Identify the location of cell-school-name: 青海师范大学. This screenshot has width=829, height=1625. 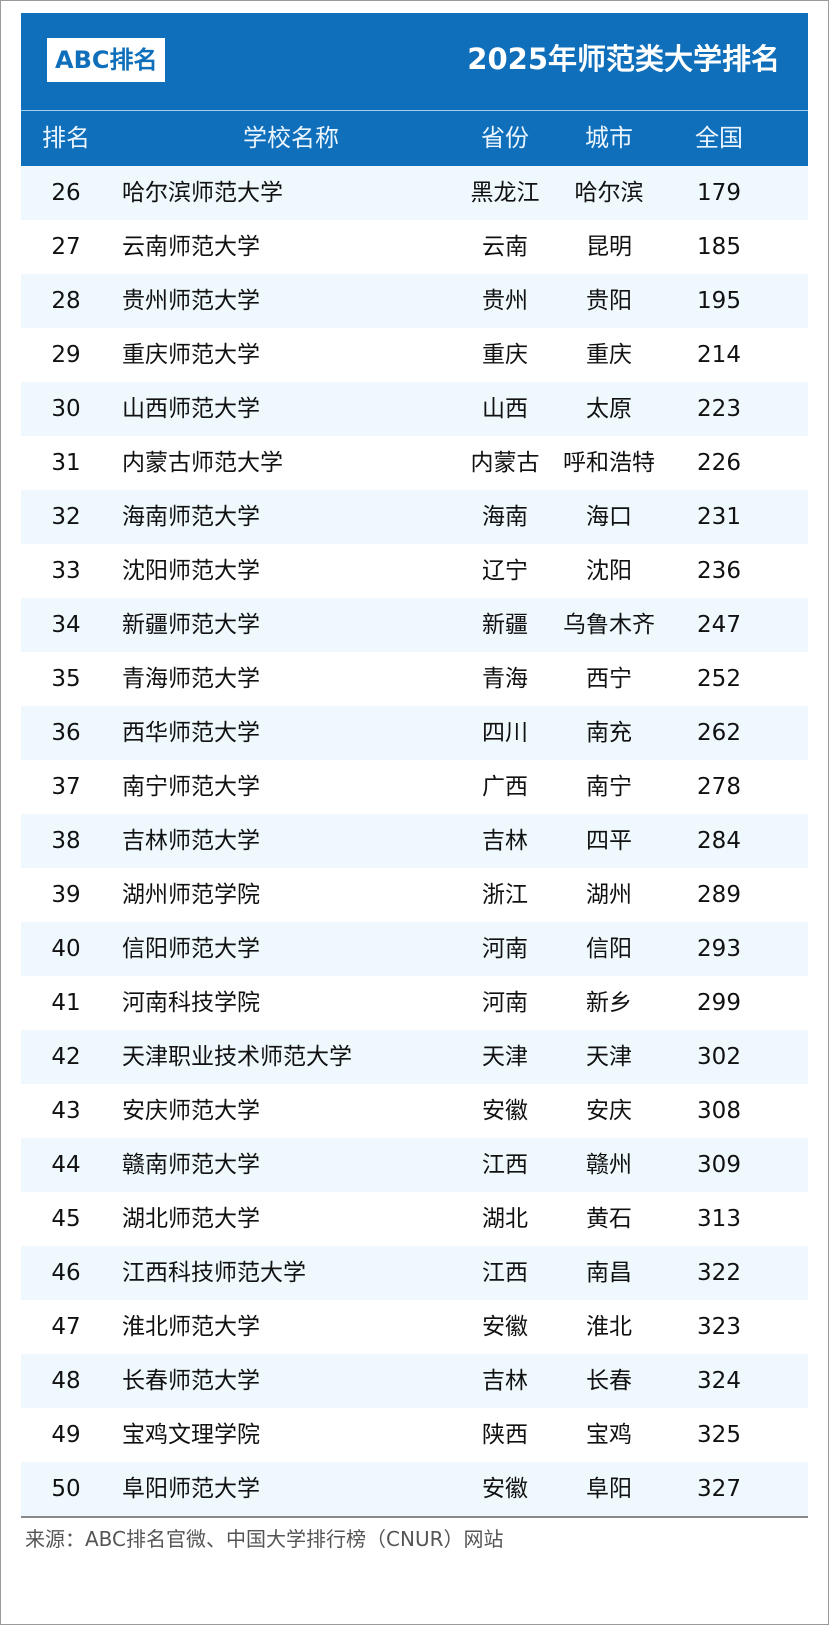
(191, 679).